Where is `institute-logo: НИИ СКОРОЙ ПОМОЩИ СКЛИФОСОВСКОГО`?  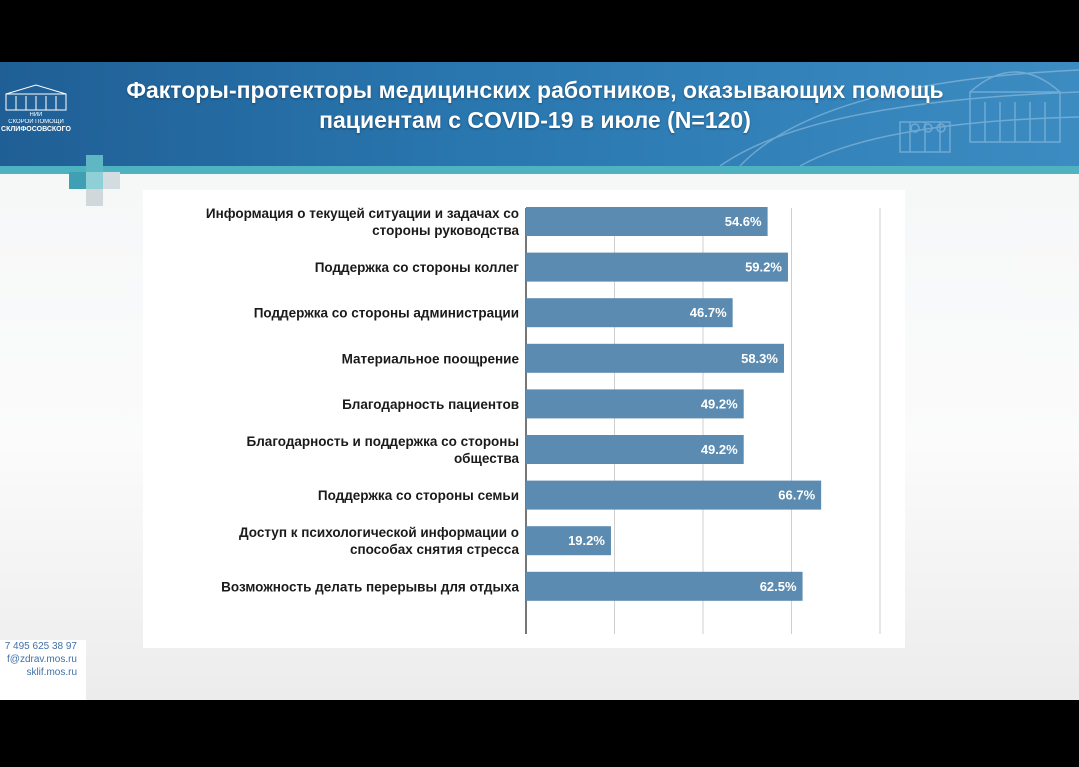 institute-logo: НИИ СКОРОЙ ПОМОЩИ СКЛИФОСОВСКОГО is located at coordinates (38, 117).